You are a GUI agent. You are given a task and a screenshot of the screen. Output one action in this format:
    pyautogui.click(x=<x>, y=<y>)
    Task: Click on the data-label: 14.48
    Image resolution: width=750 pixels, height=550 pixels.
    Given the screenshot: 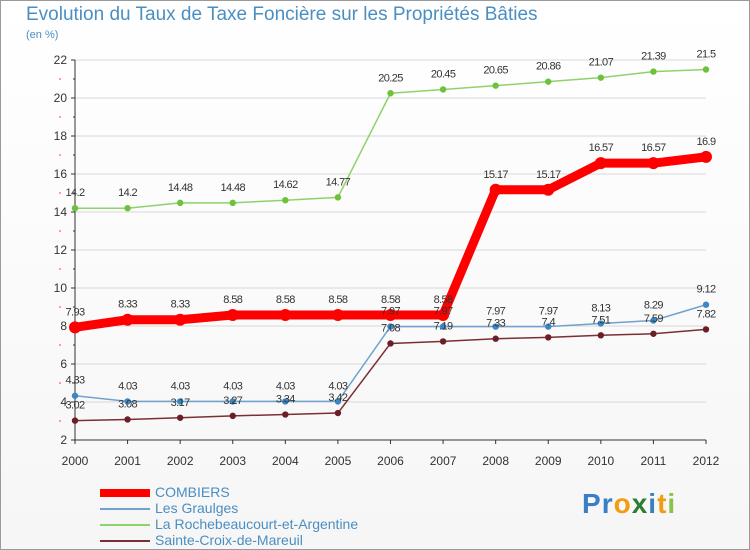 What is the action you would take?
    pyautogui.click(x=232, y=188)
    